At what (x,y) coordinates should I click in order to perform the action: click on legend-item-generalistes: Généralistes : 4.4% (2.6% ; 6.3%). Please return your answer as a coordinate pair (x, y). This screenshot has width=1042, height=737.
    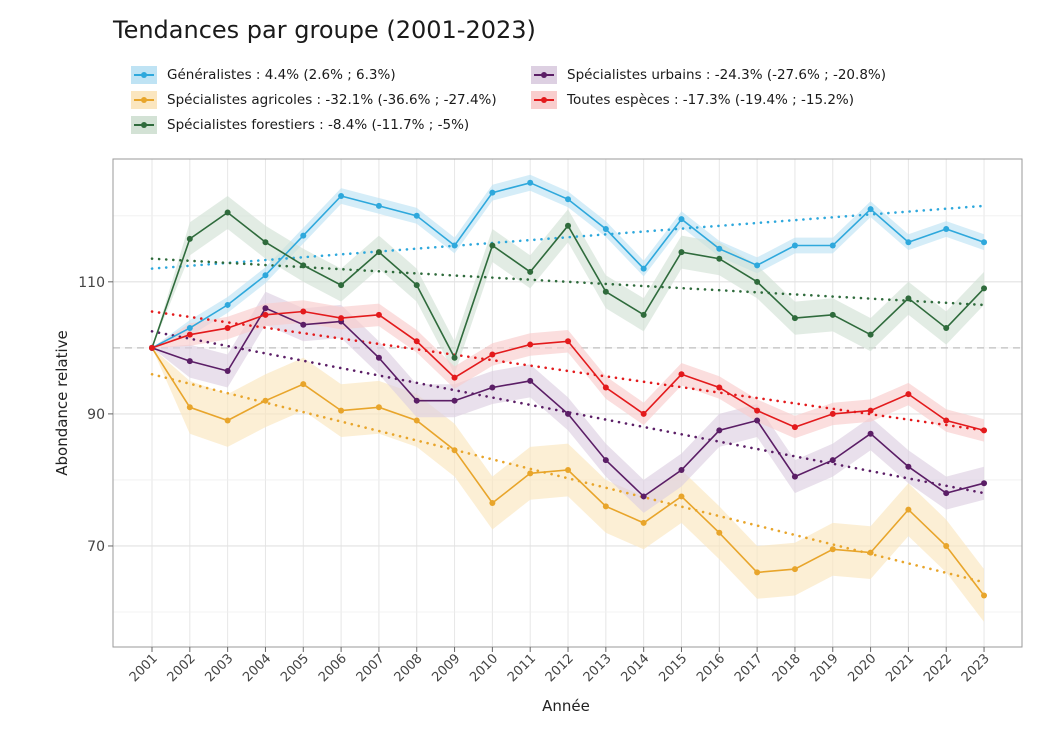
    Looking at the image, I should click on (263, 75).